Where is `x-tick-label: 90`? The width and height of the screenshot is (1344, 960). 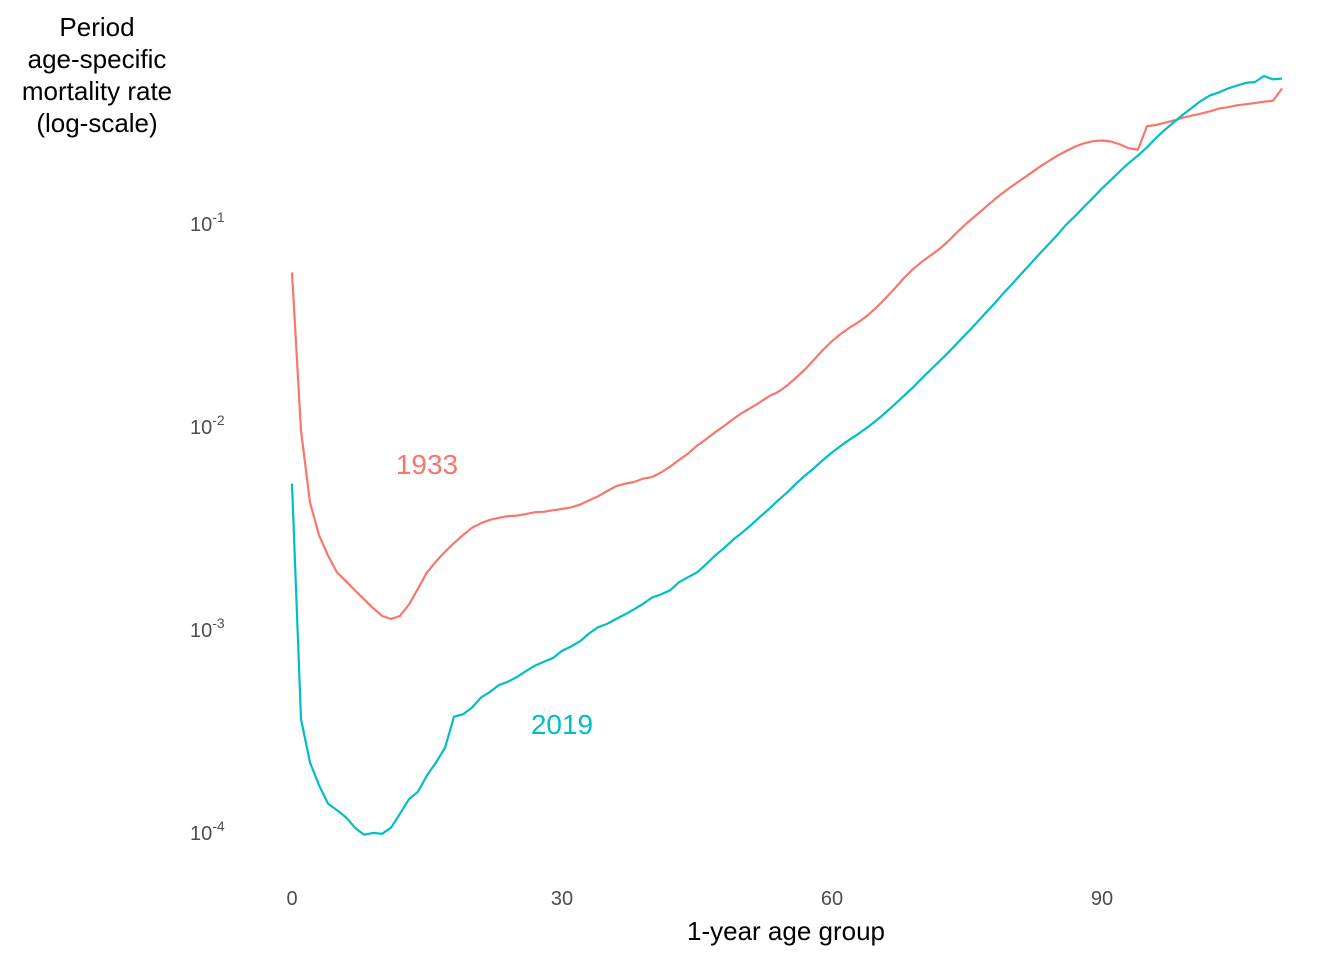 x-tick-label: 90 is located at coordinates (1102, 899).